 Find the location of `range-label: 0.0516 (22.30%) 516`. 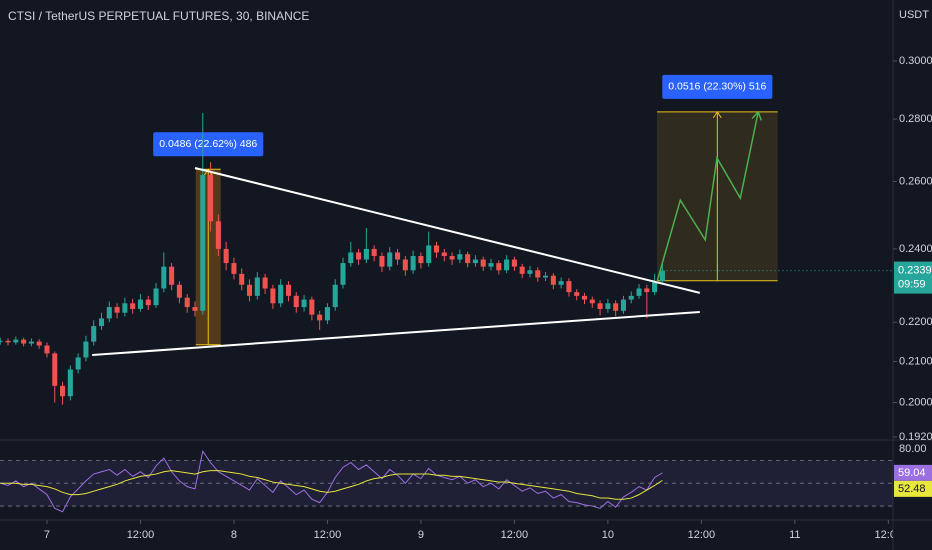

range-label: 0.0516 (22.30%) 516 is located at coordinates (717, 87).